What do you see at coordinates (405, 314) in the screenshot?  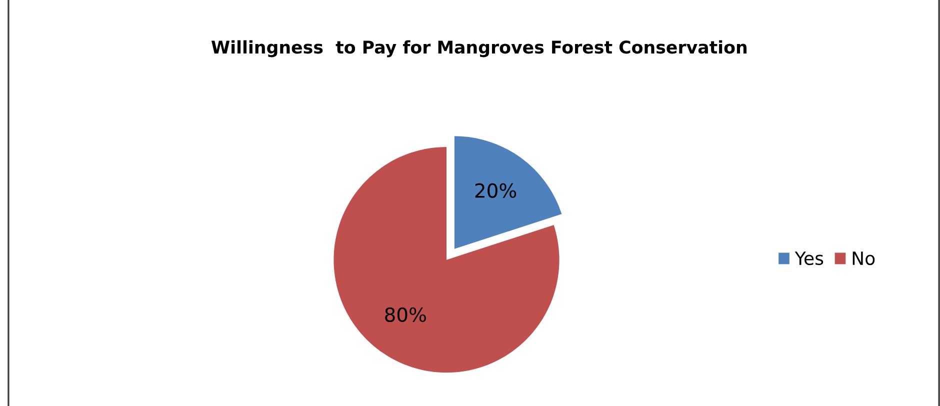 I see `data-label: 80%` at bounding box center [405, 314].